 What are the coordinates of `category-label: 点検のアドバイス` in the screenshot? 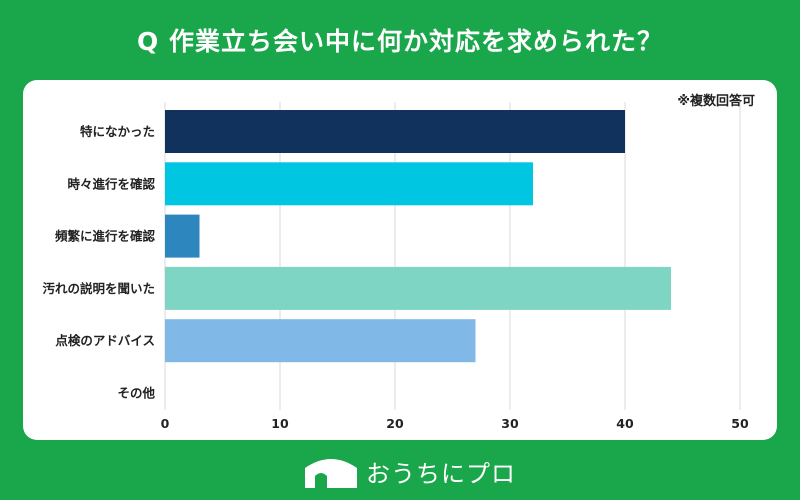 It's located at (105, 340).